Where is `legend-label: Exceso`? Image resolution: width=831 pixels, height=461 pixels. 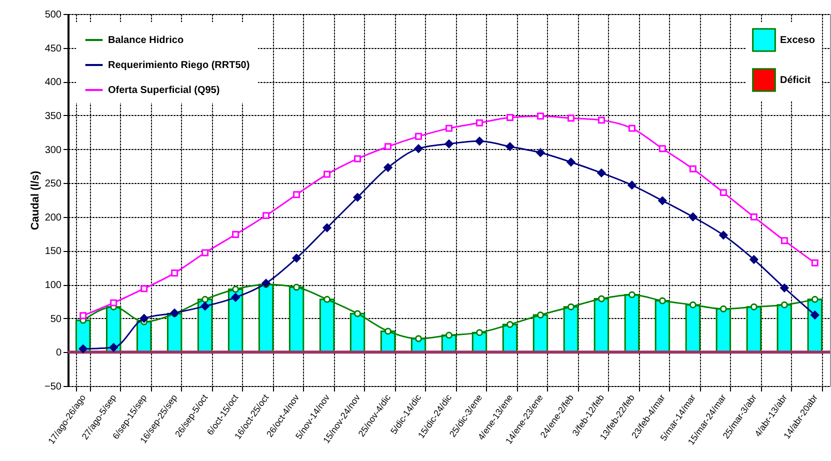 legend-label: Exceso is located at coordinates (798, 40).